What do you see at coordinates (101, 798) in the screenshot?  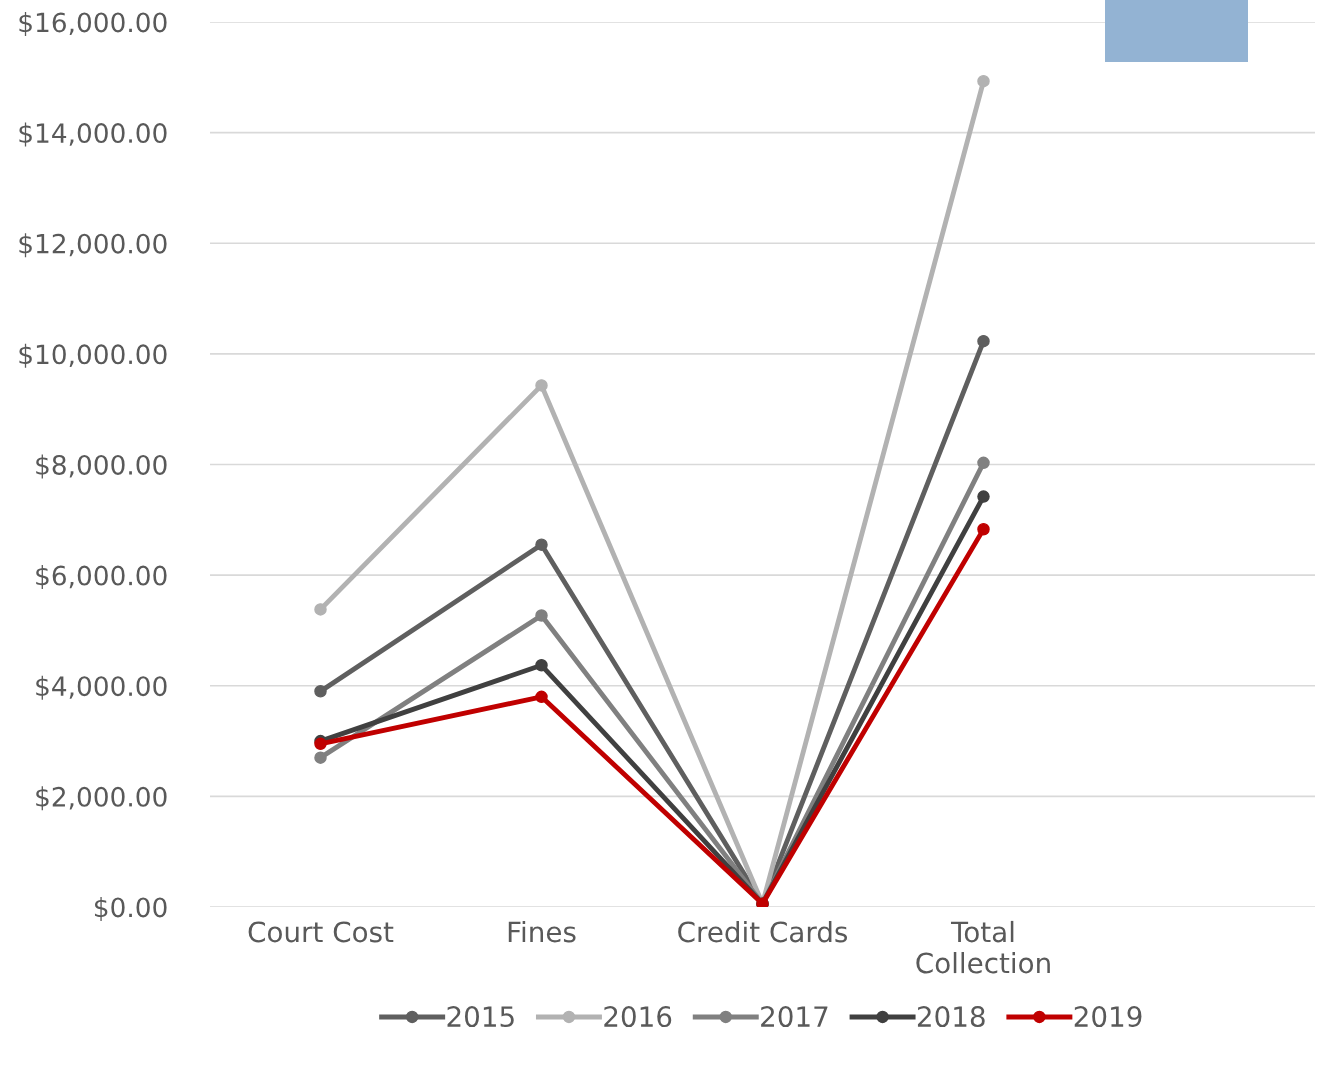 I see `y-tick-label: $2,000.00` at bounding box center [101, 798].